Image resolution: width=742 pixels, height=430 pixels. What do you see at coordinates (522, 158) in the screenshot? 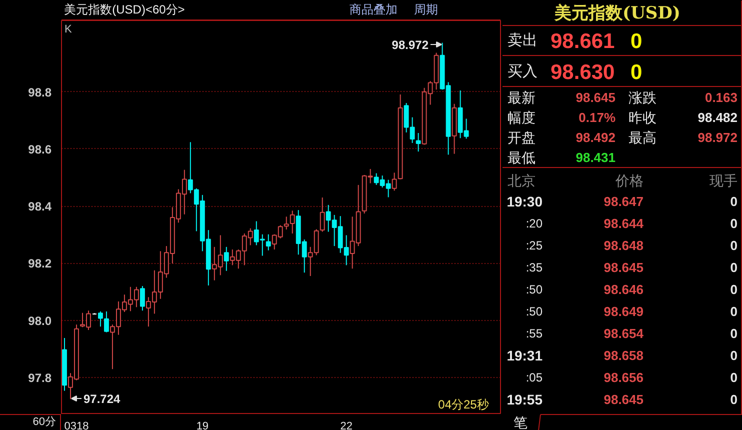
I see `text: 最低` at bounding box center [522, 158].